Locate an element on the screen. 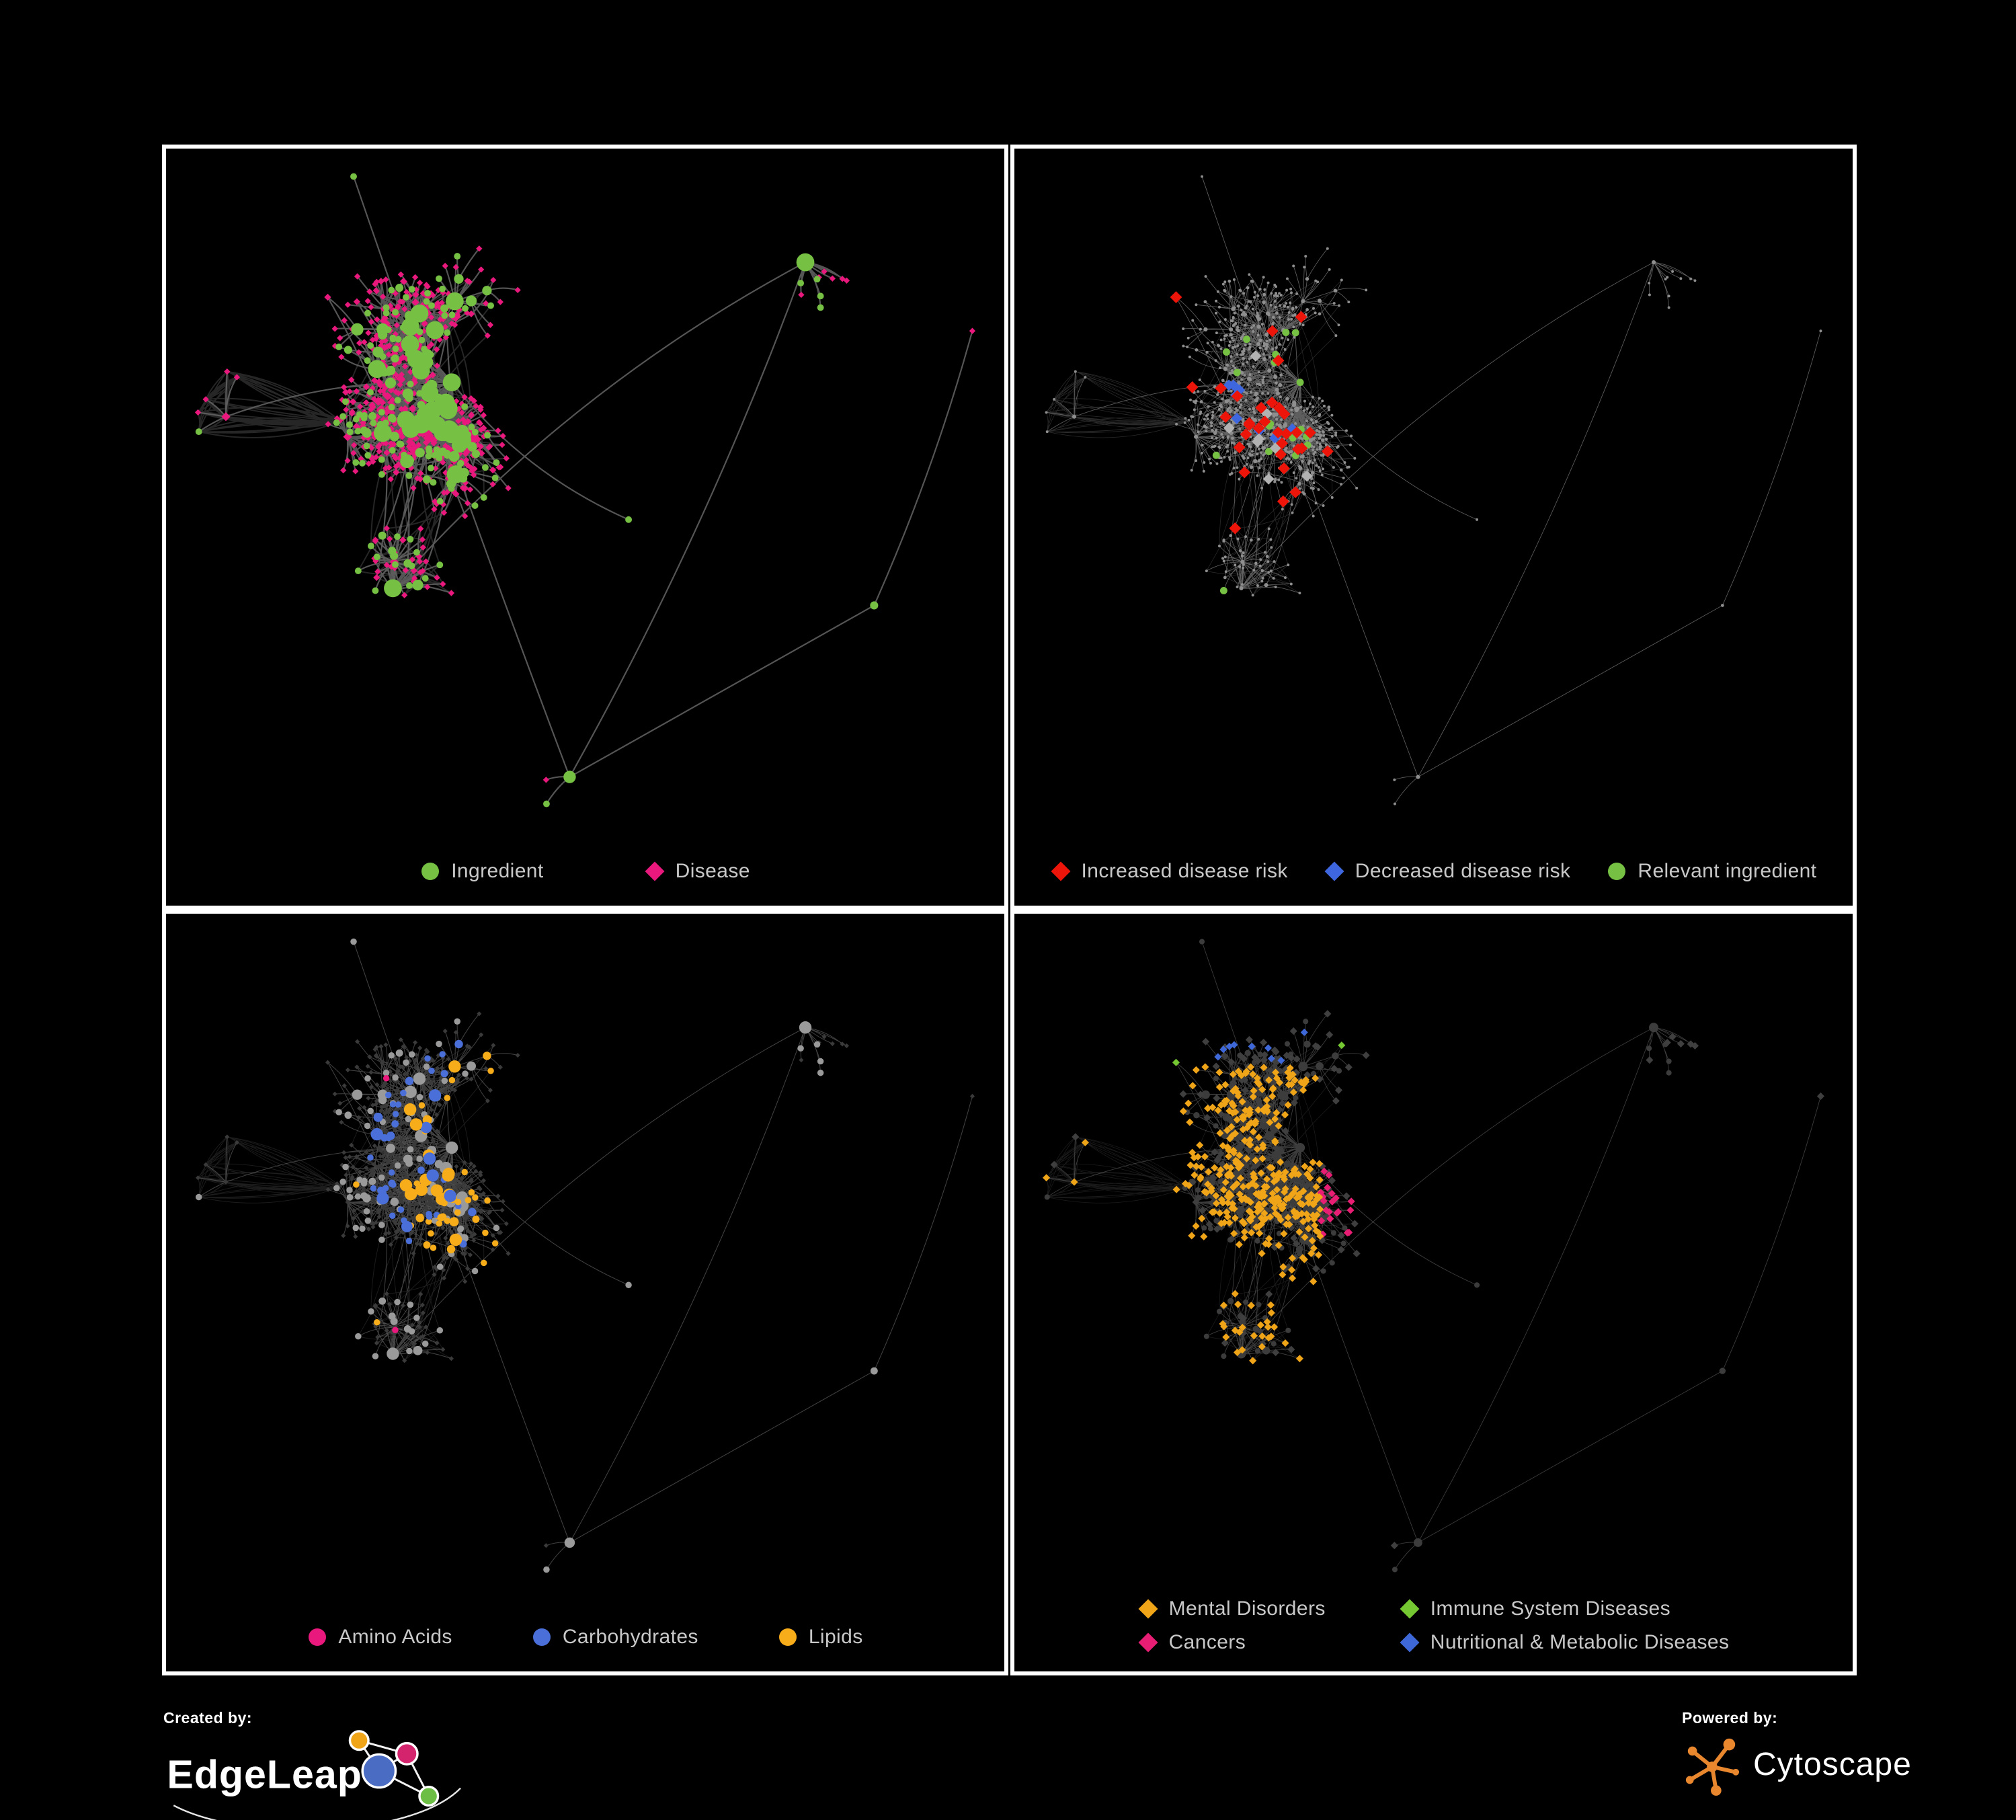  legend-item: Cancers is located at coordinates (1192, 1642).